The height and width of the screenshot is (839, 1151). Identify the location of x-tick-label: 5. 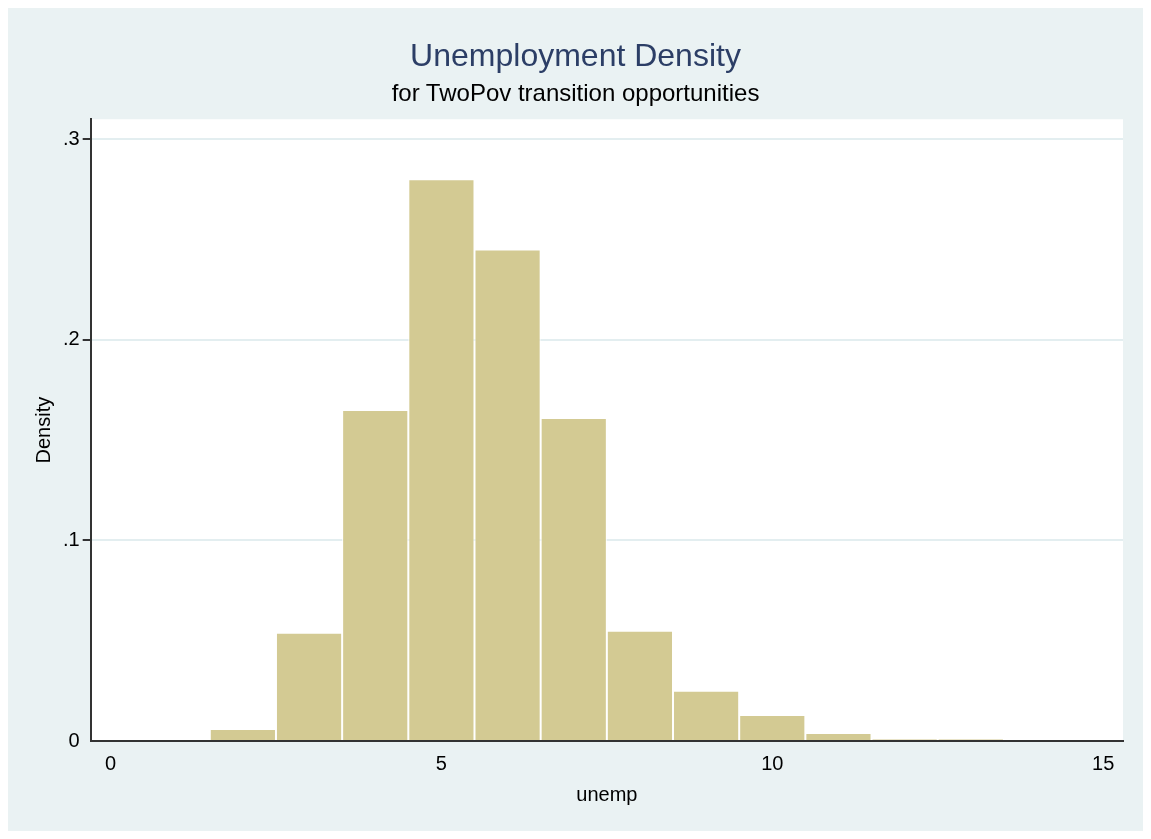
(441, 762).